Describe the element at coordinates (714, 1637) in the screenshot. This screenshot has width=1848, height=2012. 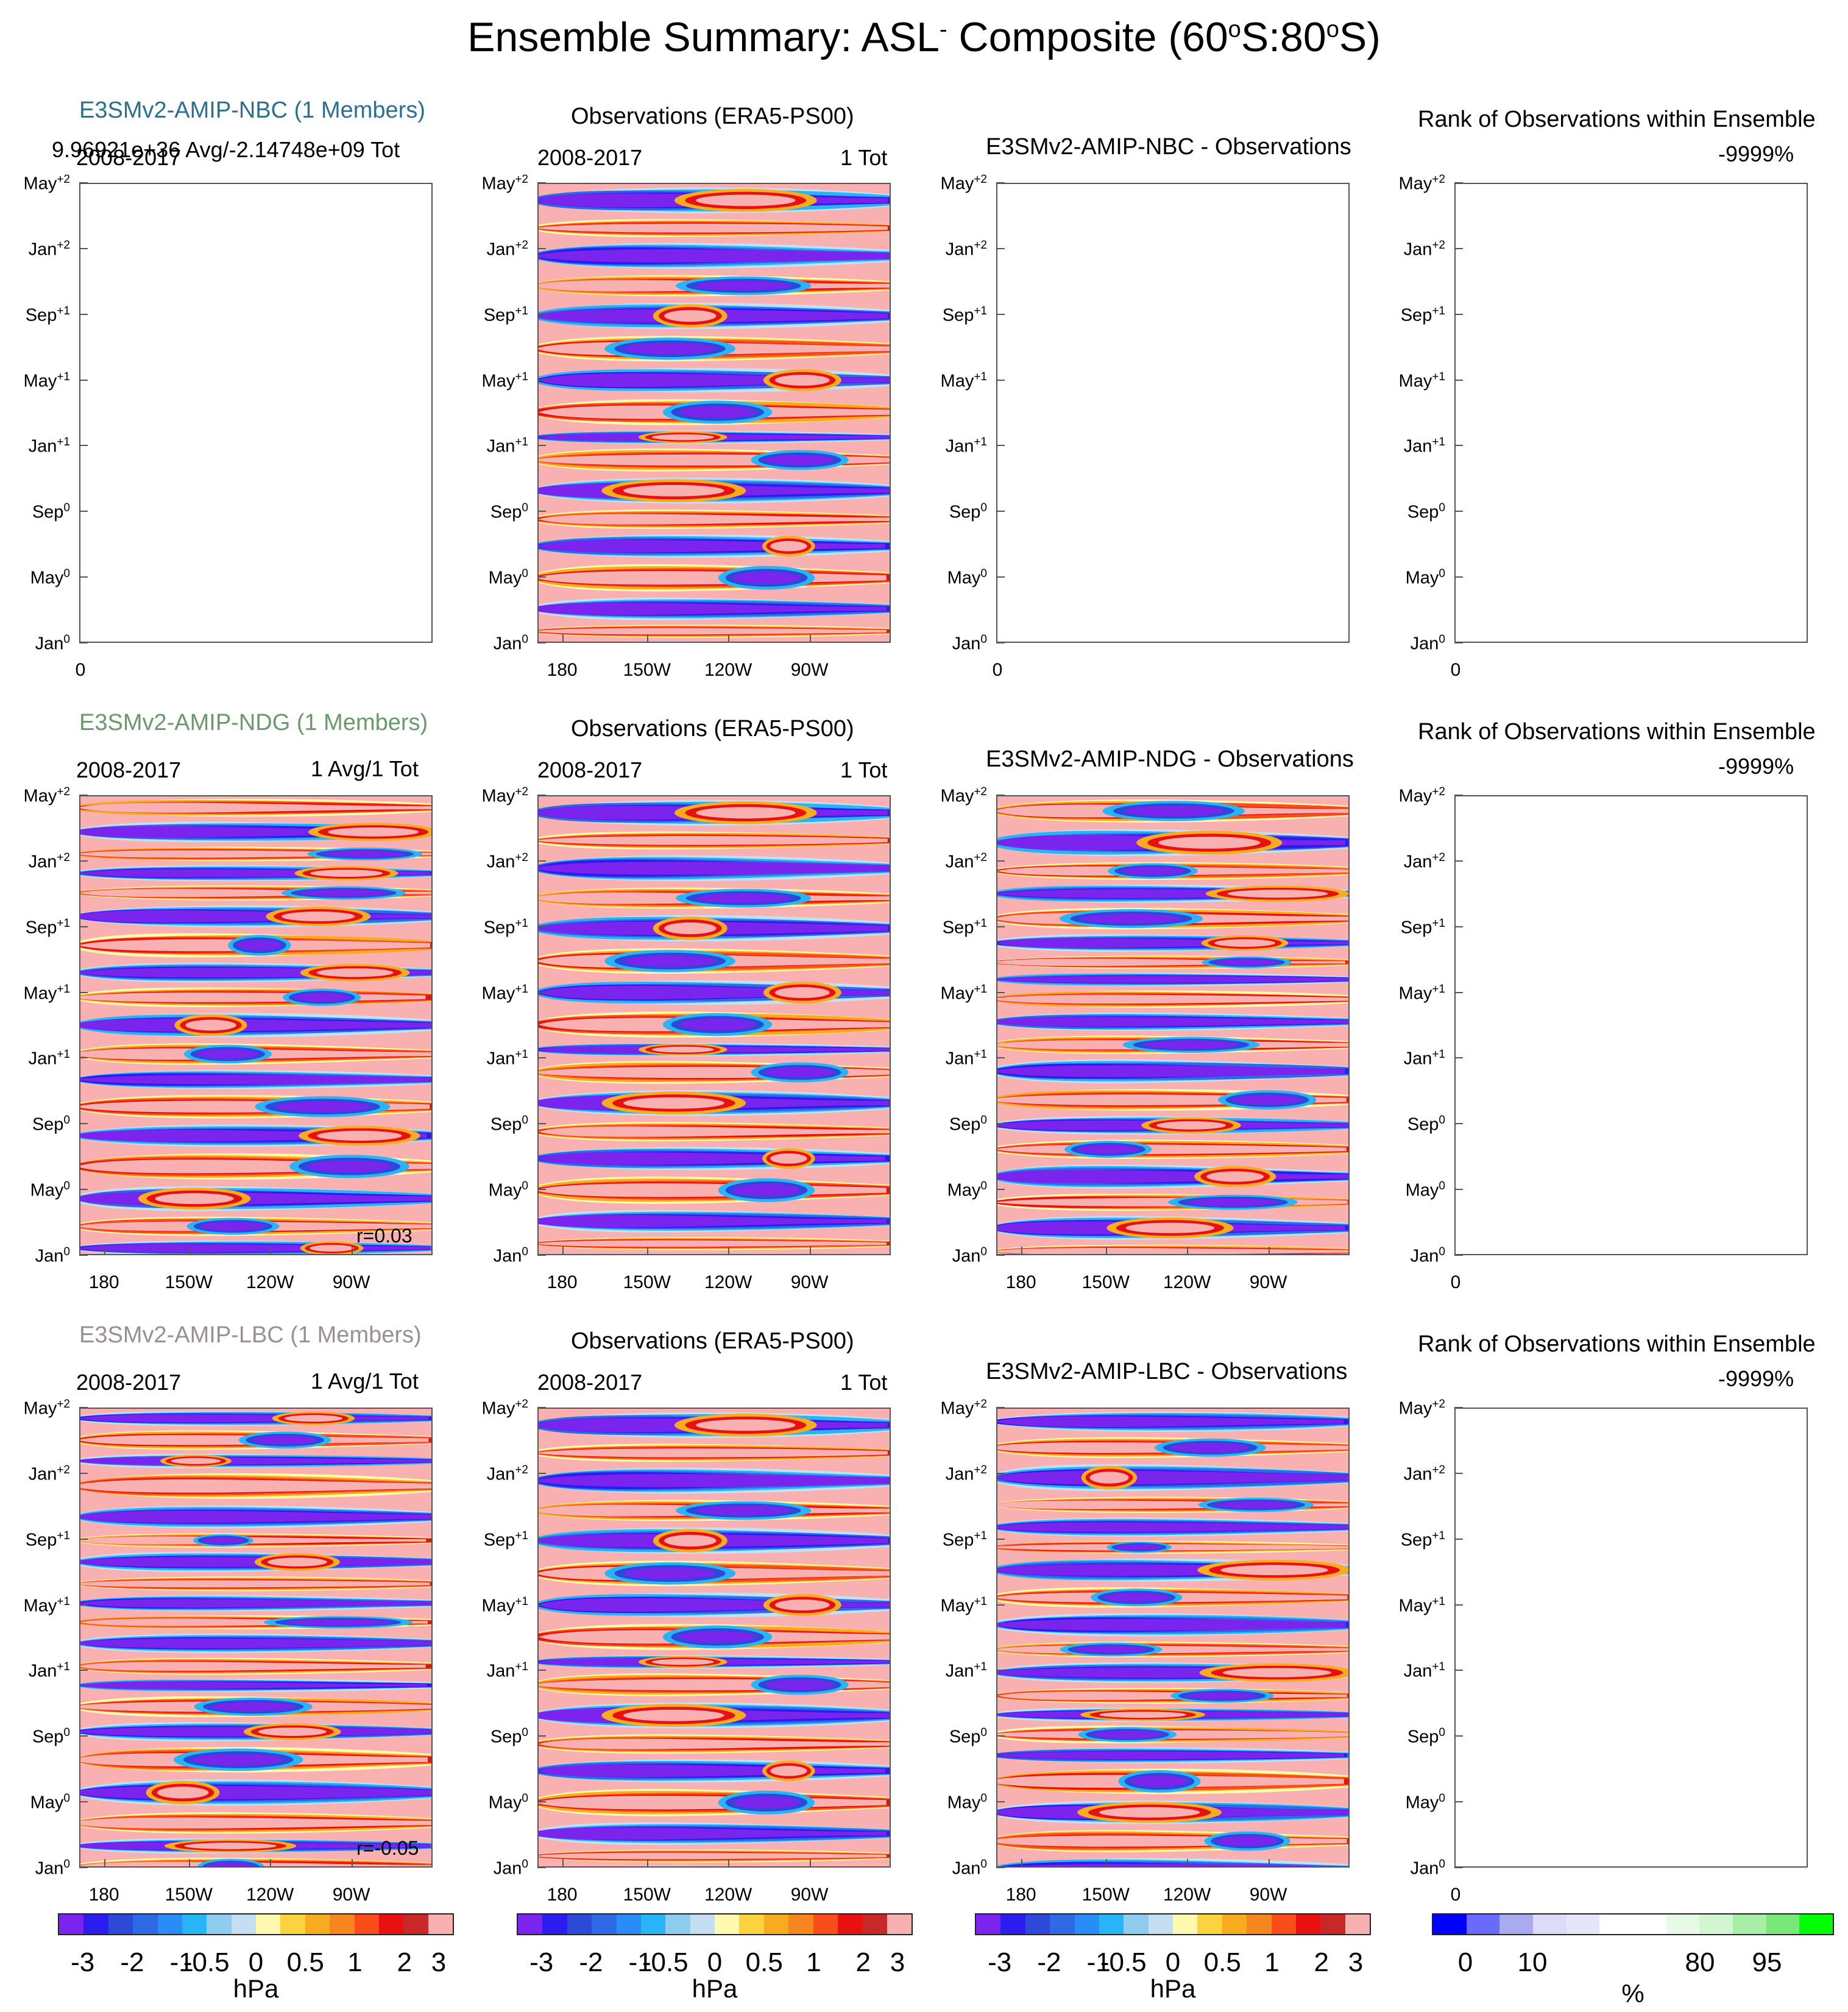
I see `contour-field-obs-row3` at that location.